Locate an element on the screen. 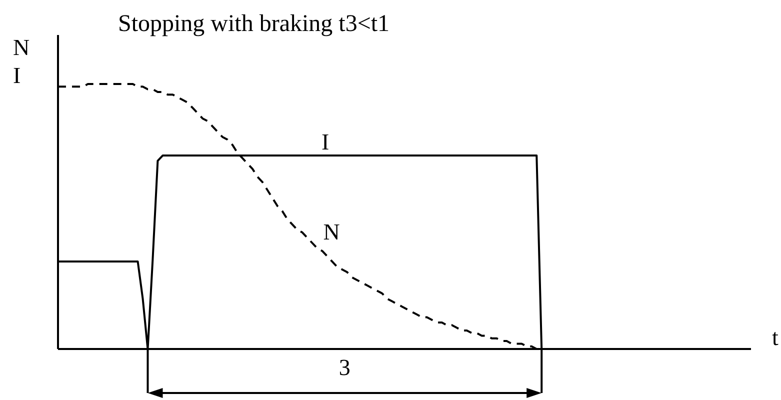 The width and height of the screenshot is (781, 400). text: 3 is located at coordinates (344, 367).